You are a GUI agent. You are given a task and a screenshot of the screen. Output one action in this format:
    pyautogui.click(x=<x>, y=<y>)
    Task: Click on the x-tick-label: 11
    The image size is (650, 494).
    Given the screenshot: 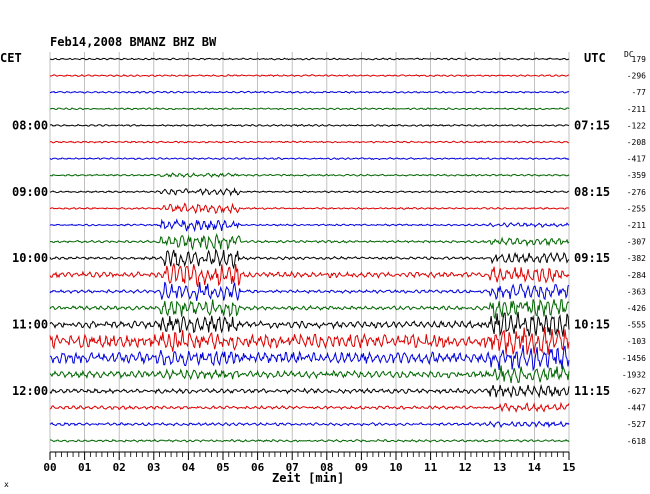 What is the action you would take?
    pyautogui.click(x=431, y=467)
    